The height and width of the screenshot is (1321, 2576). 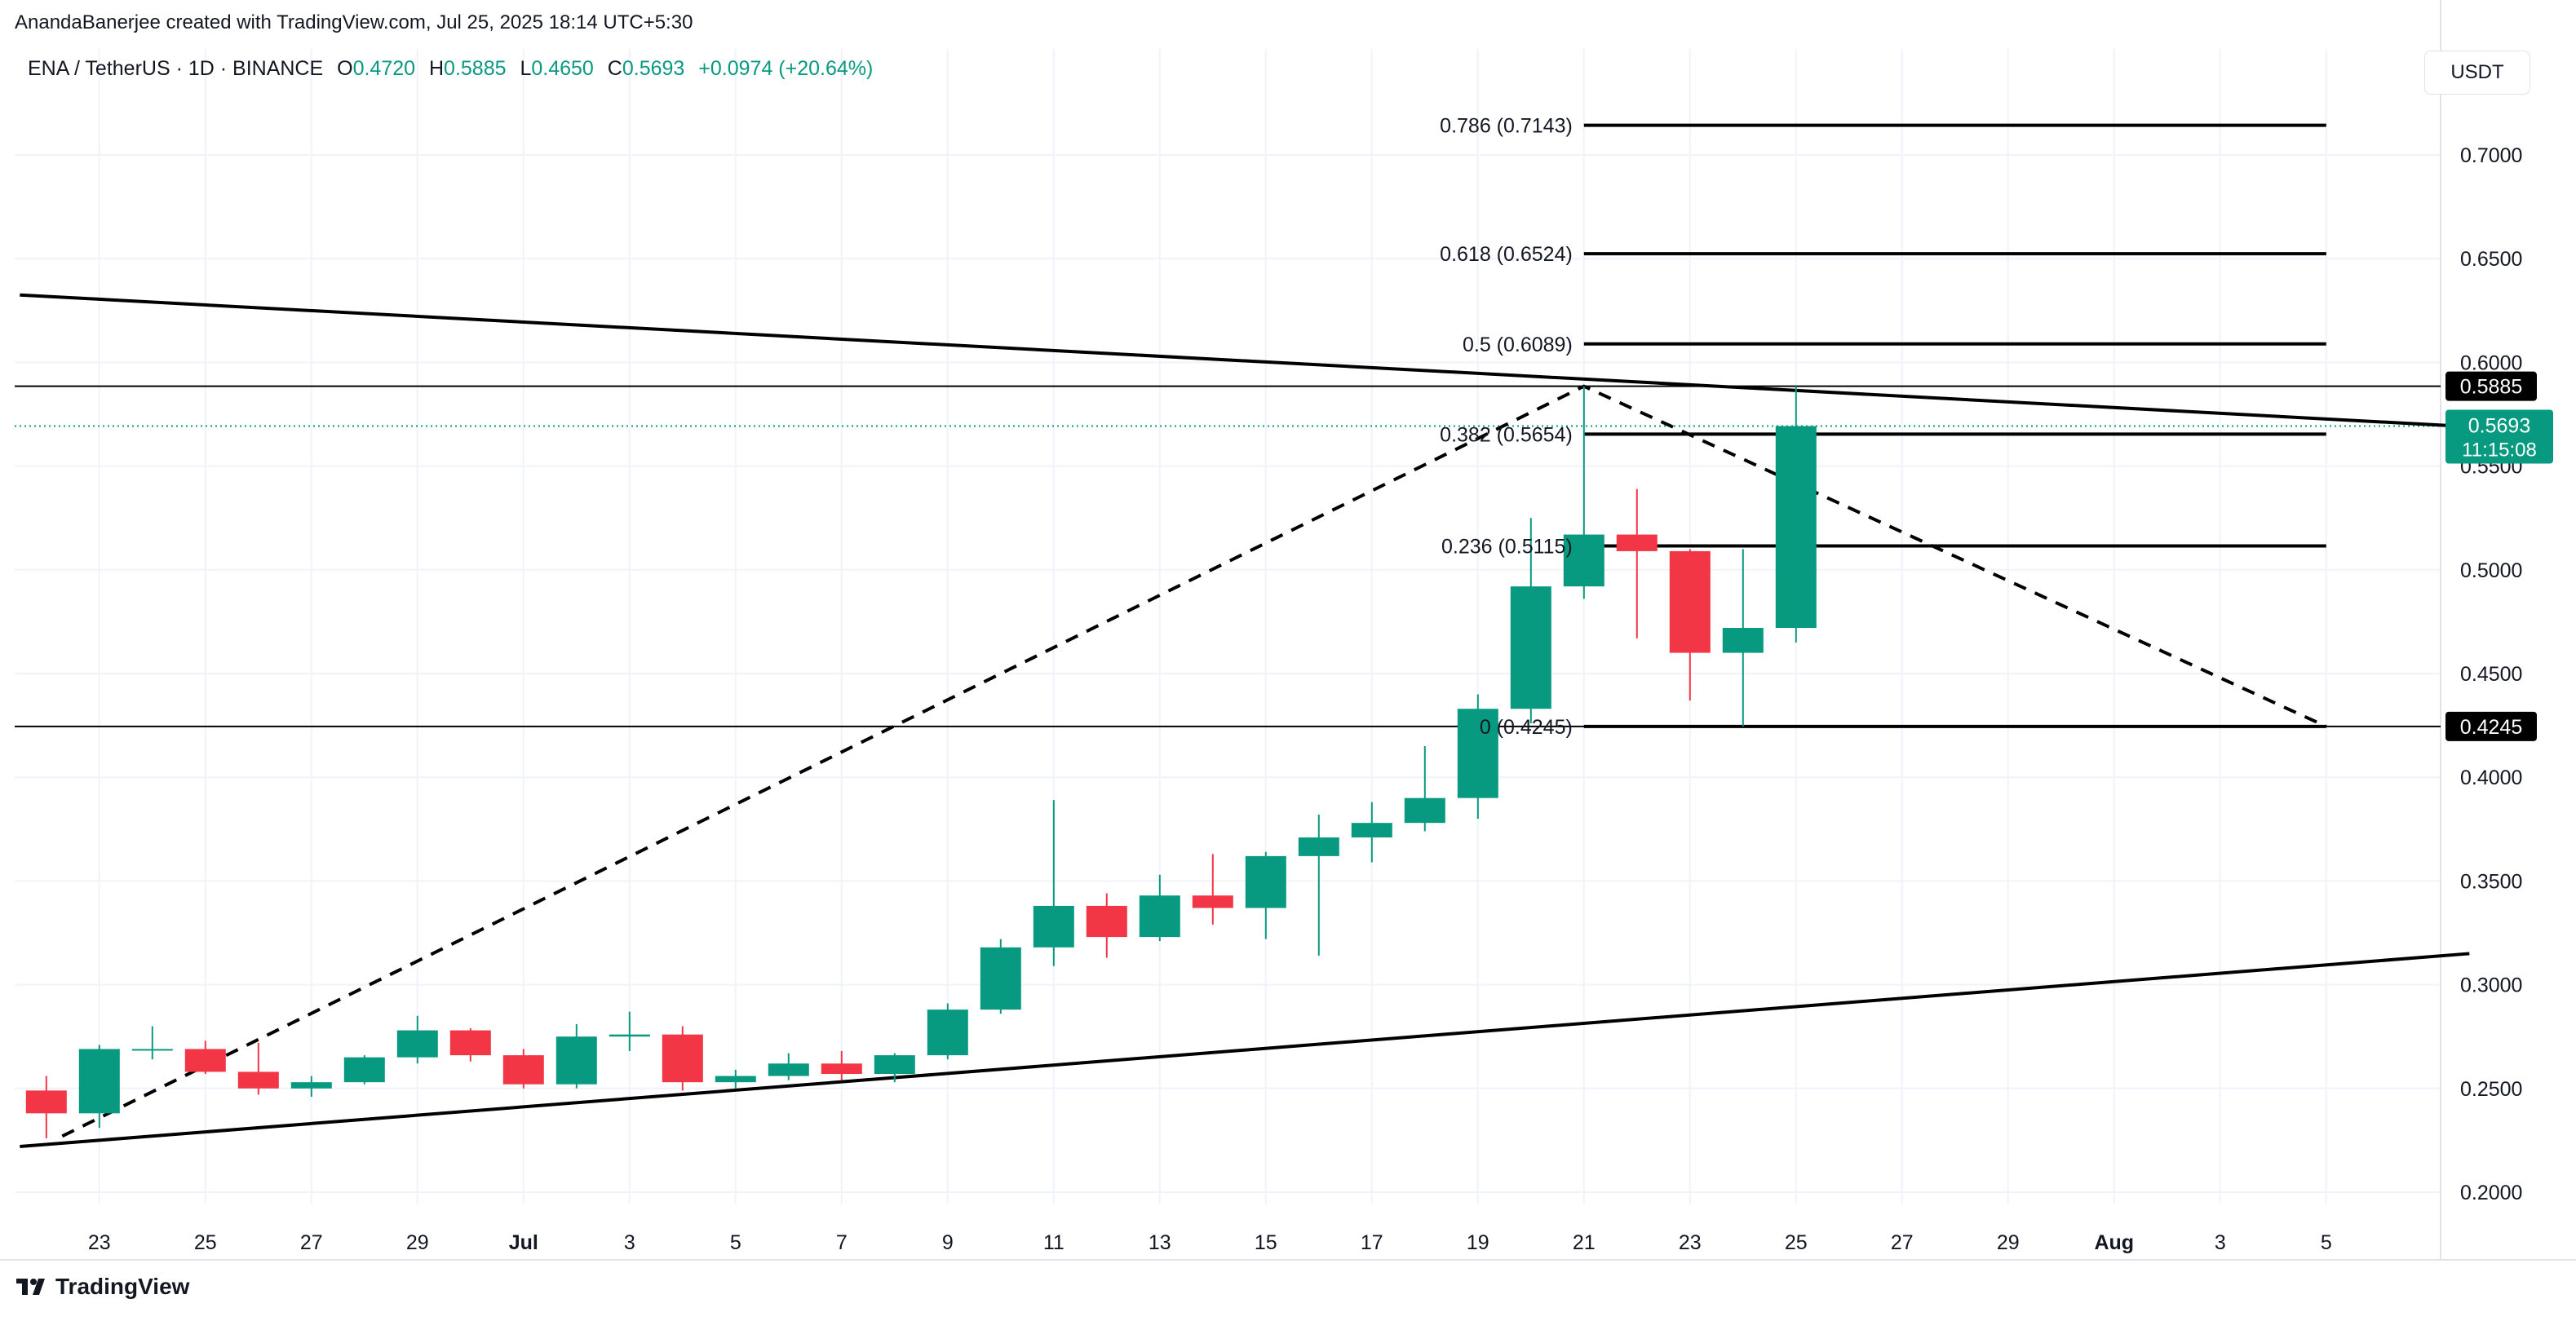 What do you see at coordinates (2491, 1089) in the screenshot?
I see `price-tick-label: 0.2500` at bounding box center [2491, 1089].